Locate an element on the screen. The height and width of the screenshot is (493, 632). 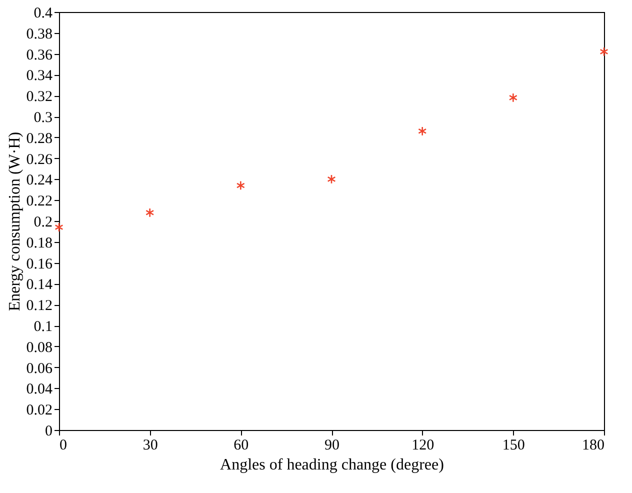
y-tick-label: 0.04 is located at coordinates (39, 390).